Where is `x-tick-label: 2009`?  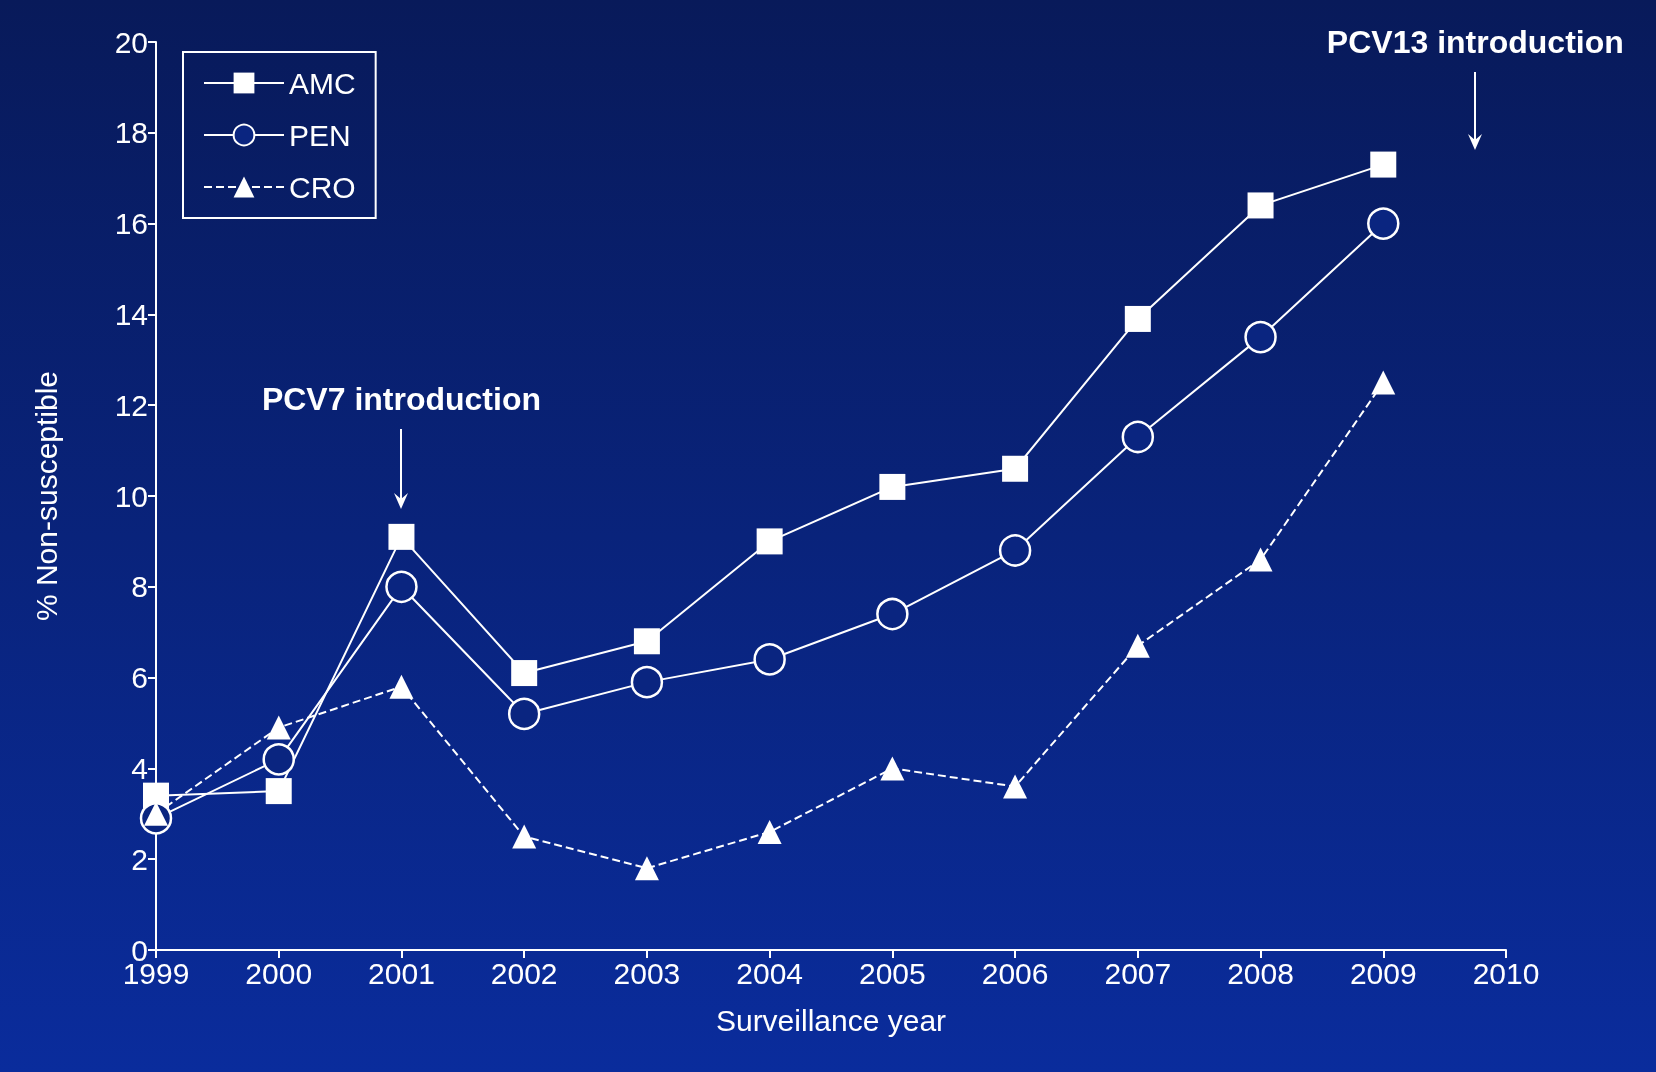
x-tick-label: 2009 is located at coordinates (1383, 973).